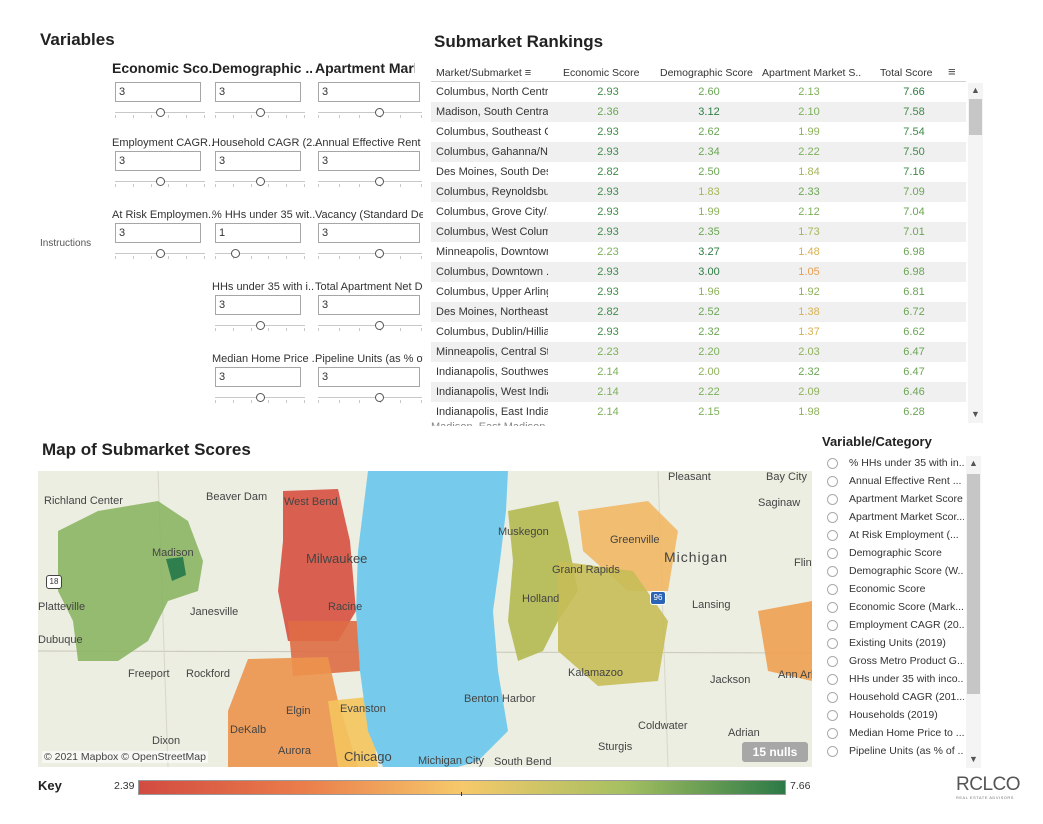 The image size is (1043, 824). What do you see at coordinates (975, 253) in the screenshot?
I see `rankings-scrollbar: ▲ ▼` at bounding box center [975, 253].